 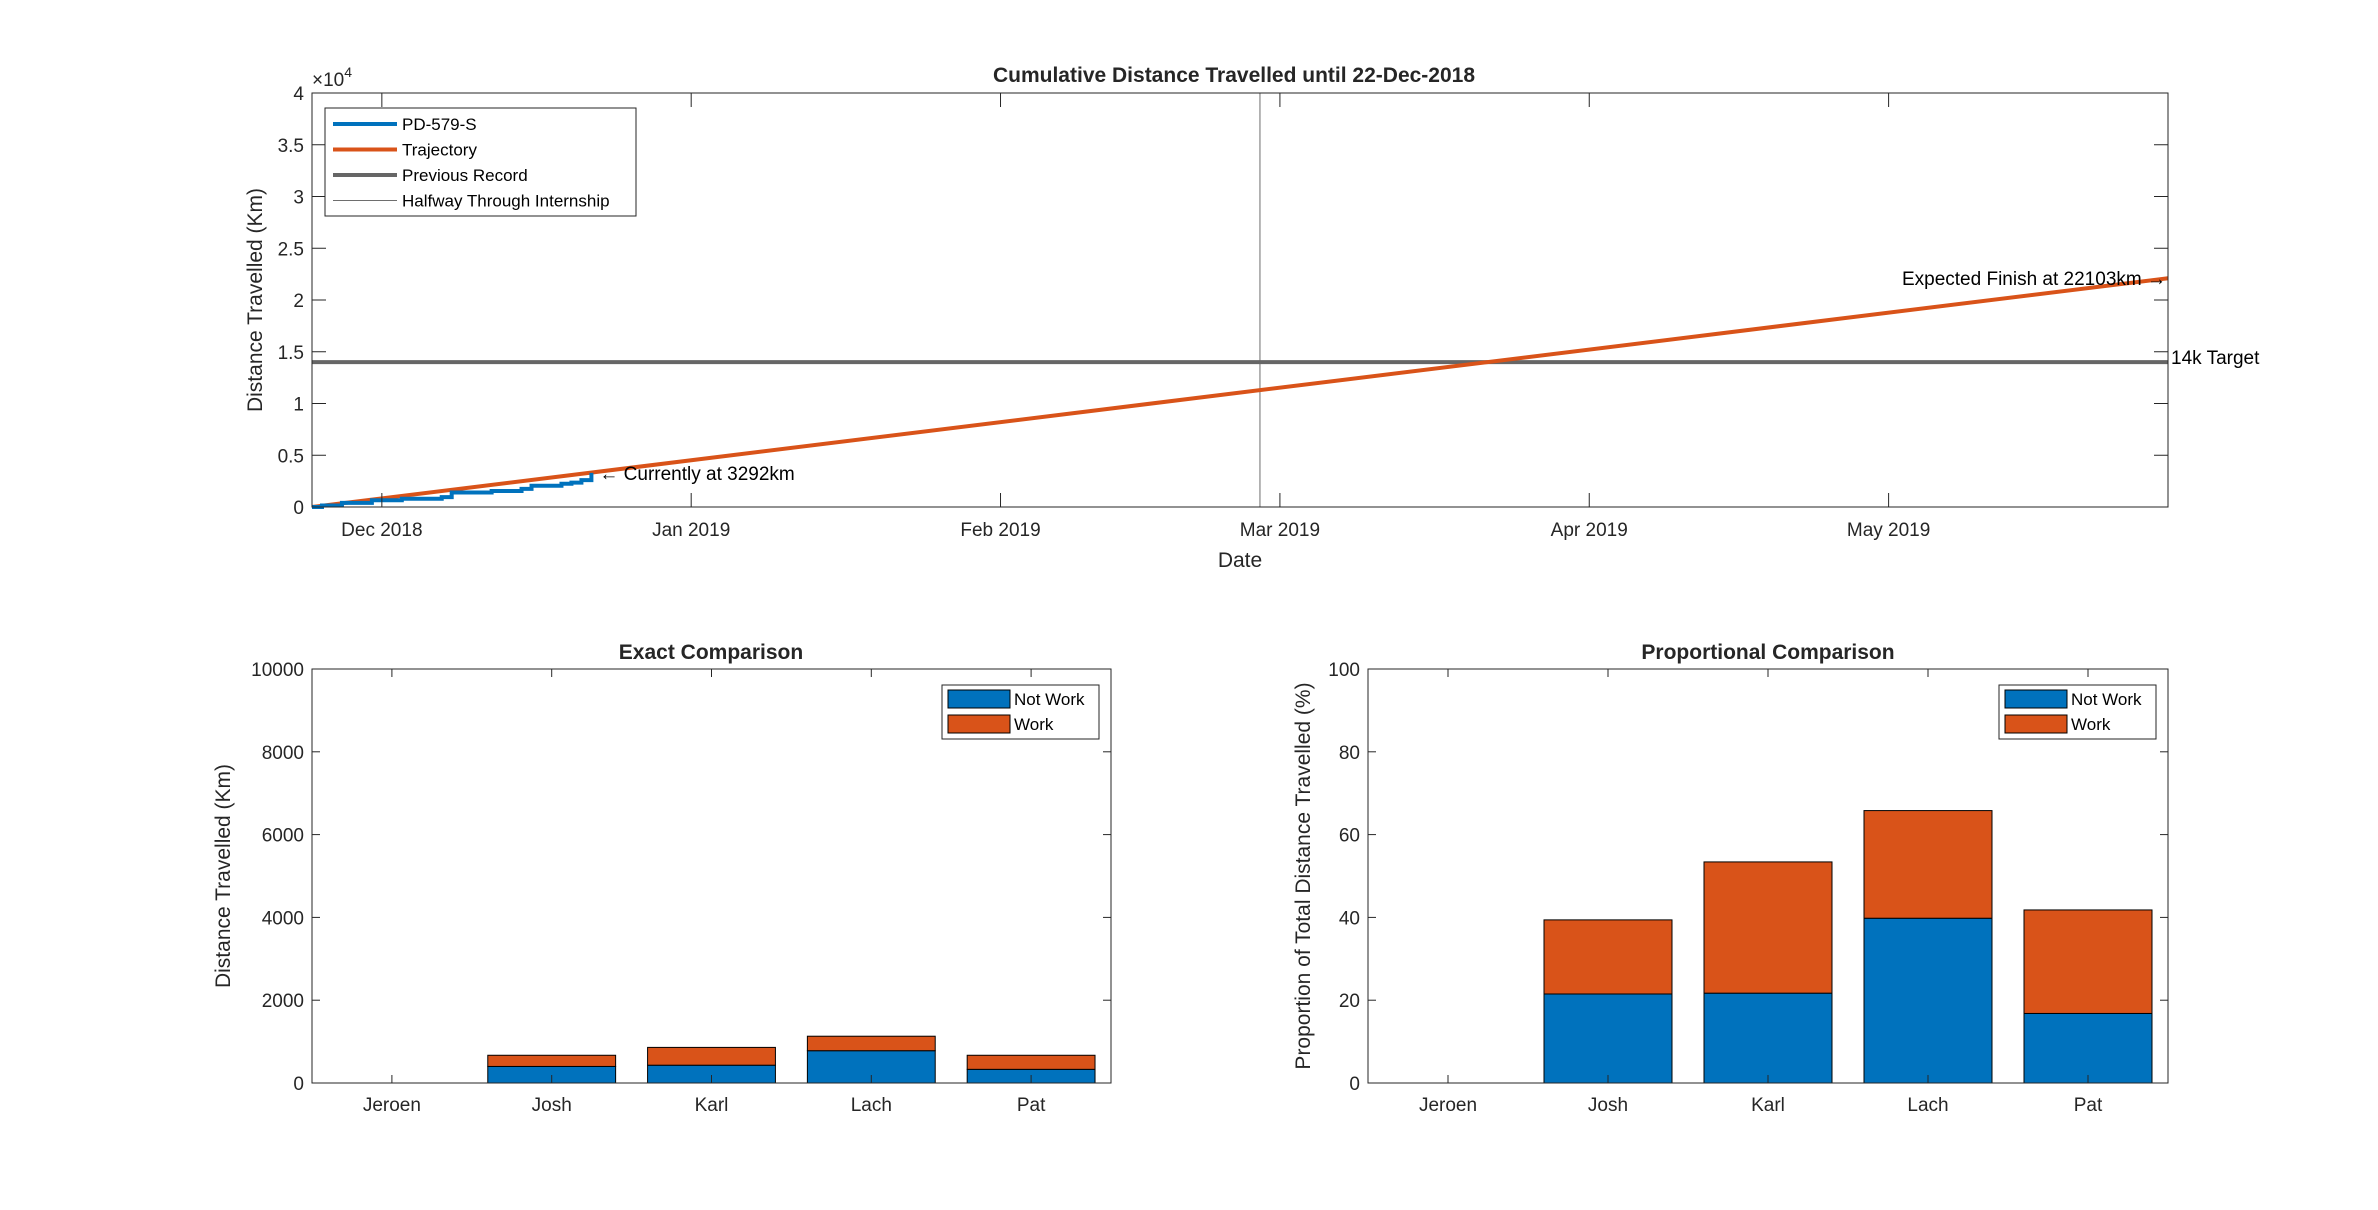 I want to click on exponent-power: 4, so click(x=348, y=72).